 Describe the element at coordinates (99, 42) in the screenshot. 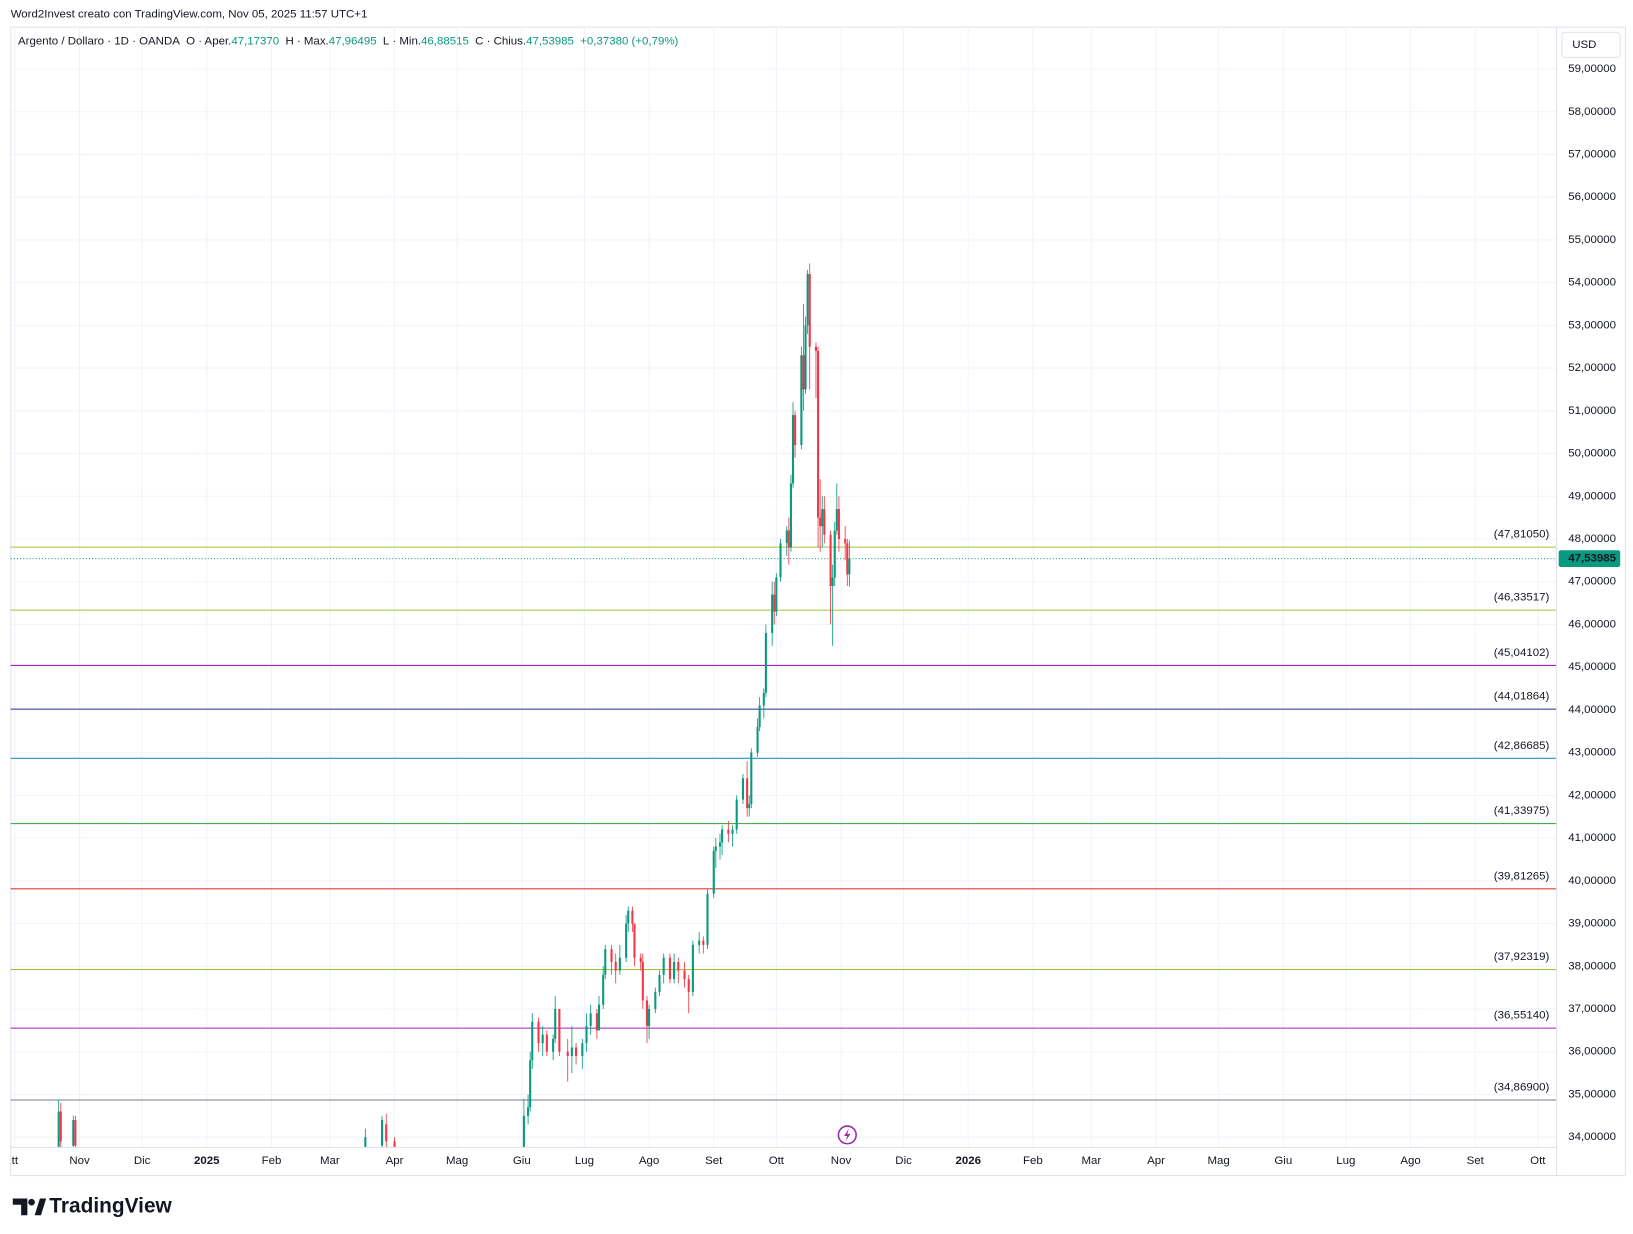

I see `legend-symbol: Argento / Dollaro · 1D · OANDA` at that location.